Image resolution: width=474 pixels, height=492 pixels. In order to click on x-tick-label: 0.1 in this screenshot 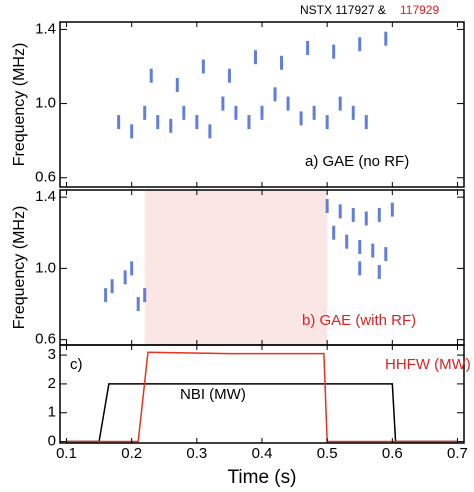, I will do `click(66, 453)`.